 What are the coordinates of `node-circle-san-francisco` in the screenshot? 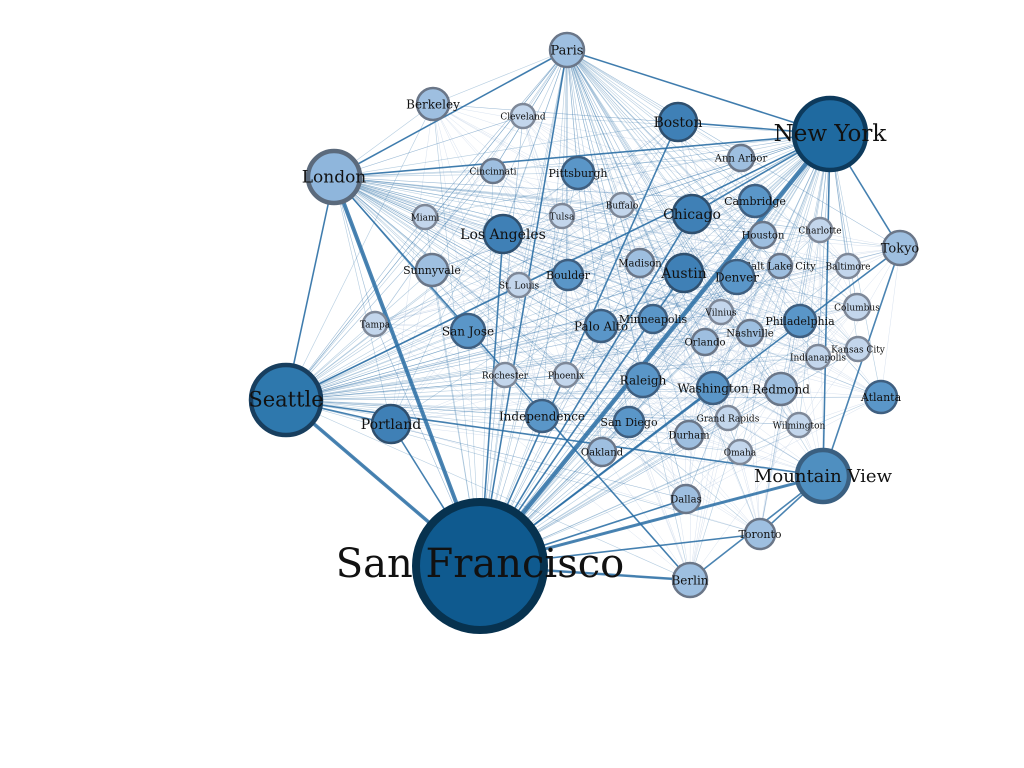 It's located at (480, 566).